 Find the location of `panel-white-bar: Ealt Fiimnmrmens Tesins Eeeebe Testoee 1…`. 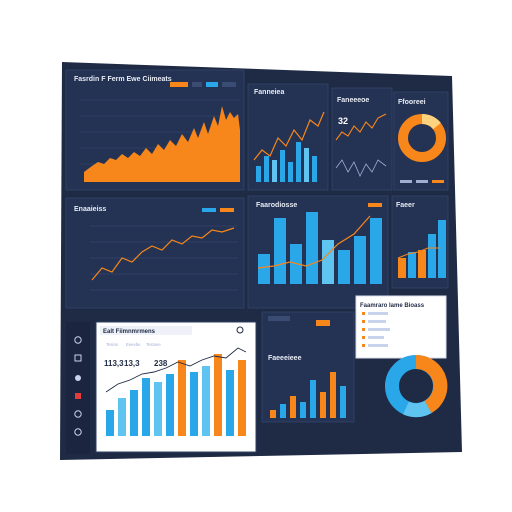

panel-white-bar: Ealt Fiimnmrmens Tesins Eeeebe Testoee 1… is located at coordinates (176, 387).